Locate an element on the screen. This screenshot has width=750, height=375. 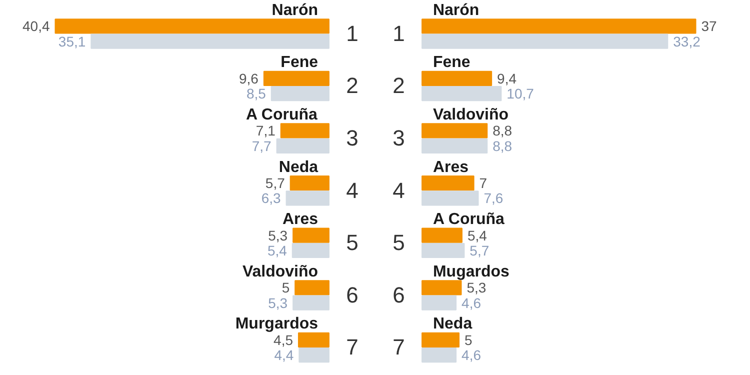
data-label: 9,6 is located at coordinates (248, 78).